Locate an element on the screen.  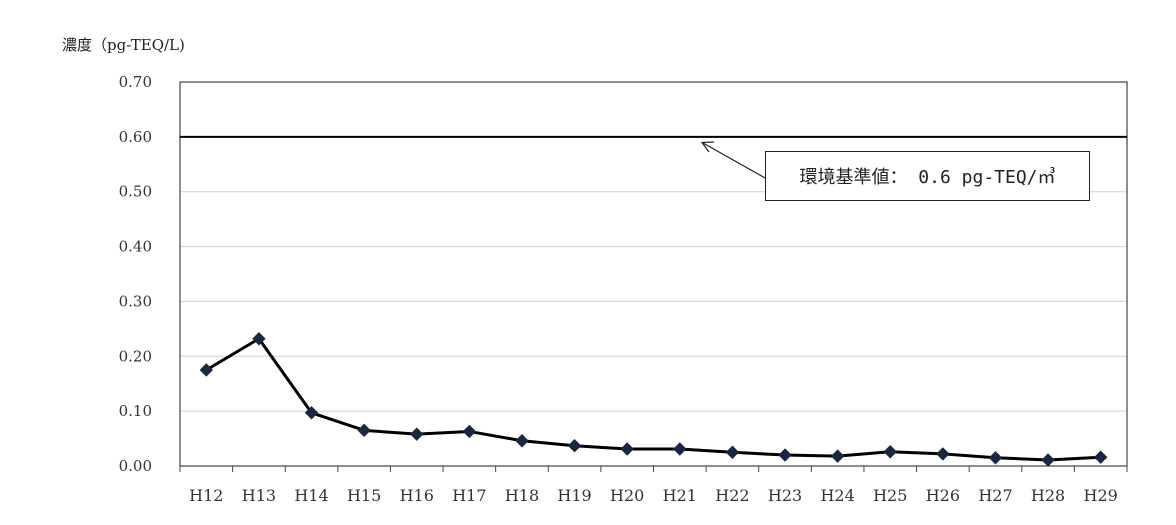
y-tick-label: 0.10 is located at coordinates (135, 411).